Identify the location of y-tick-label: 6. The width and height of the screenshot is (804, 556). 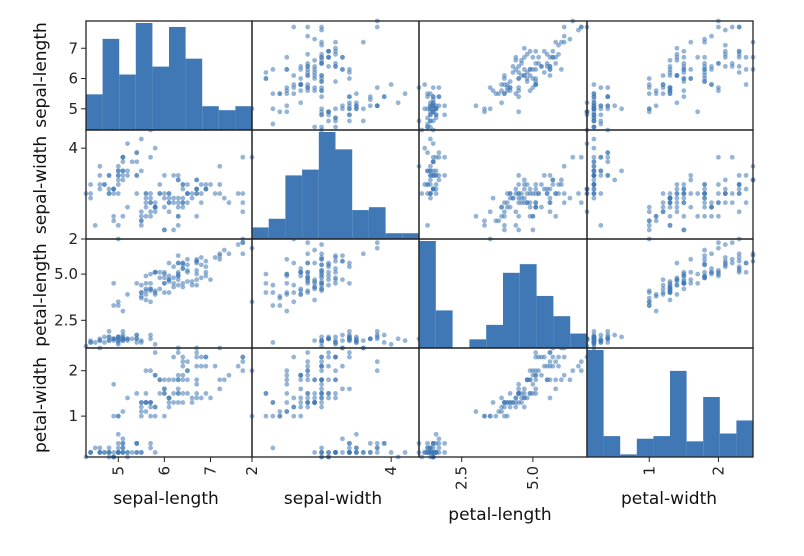
(73, 79).